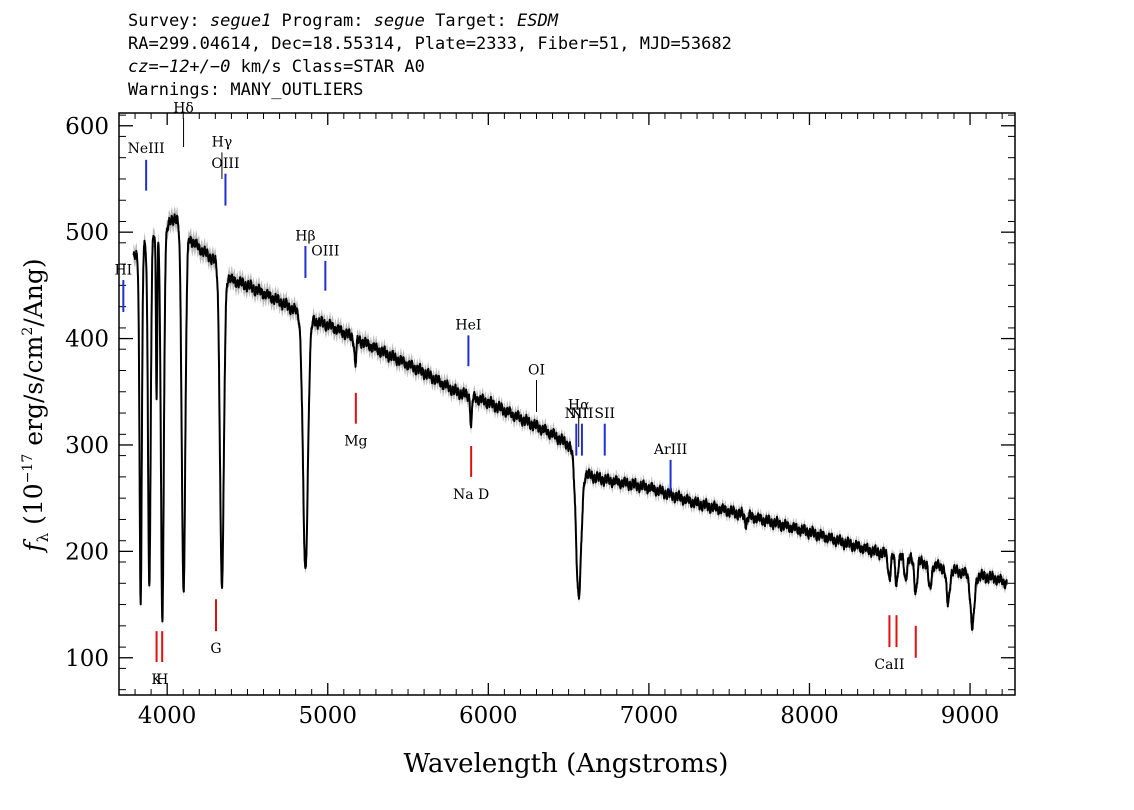 The height and width of the screenshot is (810, 1134). What do you see at coordinates (327, 716) in the screenshot?
I see `x-tick-label: 5000` at bounding box center [327, 716].